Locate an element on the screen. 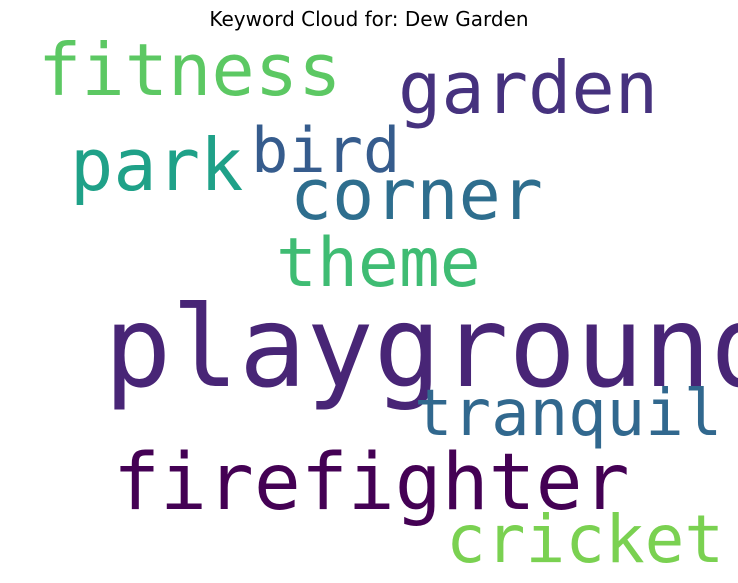 This screenshot has width=738, height=583. word-cricket: cricket is located at coordinates (585, 539).